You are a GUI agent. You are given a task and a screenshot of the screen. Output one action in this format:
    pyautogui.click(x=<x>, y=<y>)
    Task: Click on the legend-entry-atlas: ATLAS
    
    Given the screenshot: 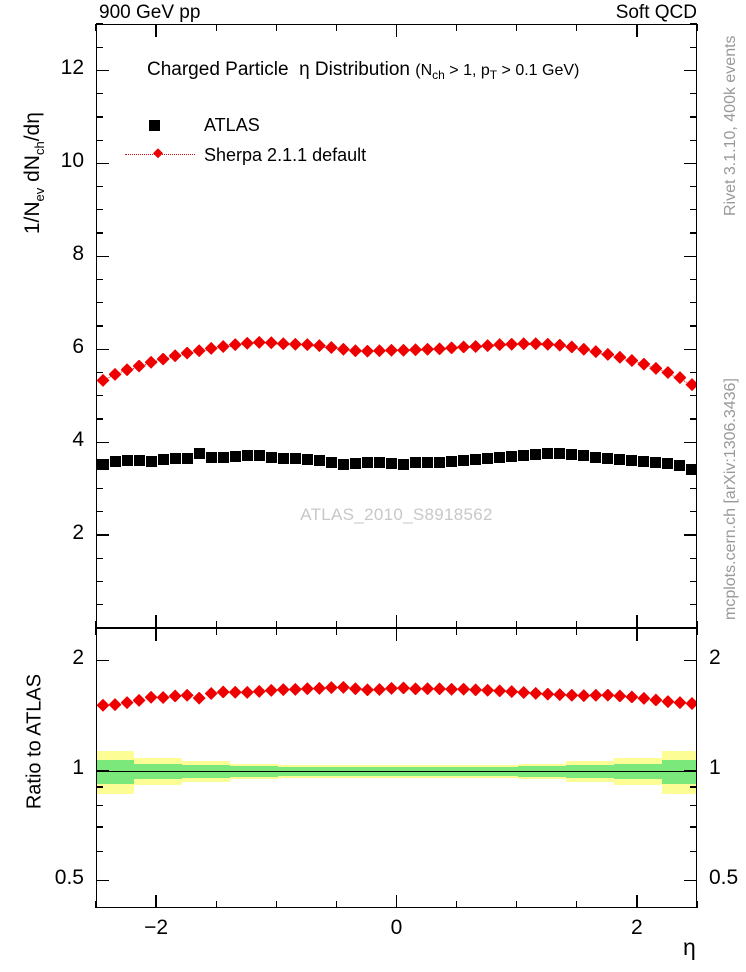 What is the action you would take?
    pyautogui.click(x=242, y=124)
    